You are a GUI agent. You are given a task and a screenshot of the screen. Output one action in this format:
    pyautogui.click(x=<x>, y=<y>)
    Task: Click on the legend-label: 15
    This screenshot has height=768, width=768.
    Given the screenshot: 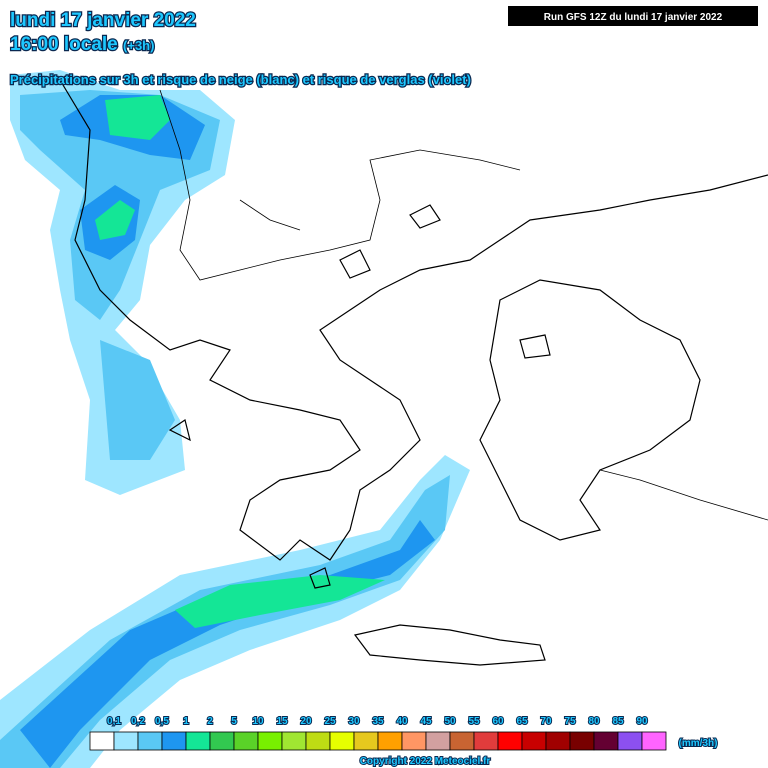 What is the action you would take?
    pyautogui.click(x=282, y=721)
    